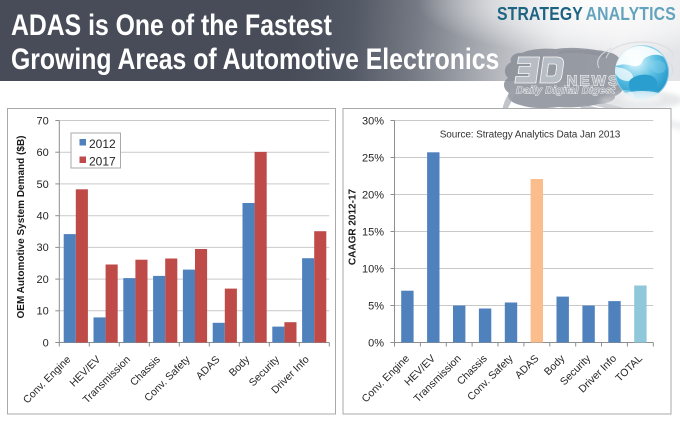 The image size is (680, 422). Describe the element at coordinates (373, 158) in the screenshot. I see `svg-text: 25%` at that location.